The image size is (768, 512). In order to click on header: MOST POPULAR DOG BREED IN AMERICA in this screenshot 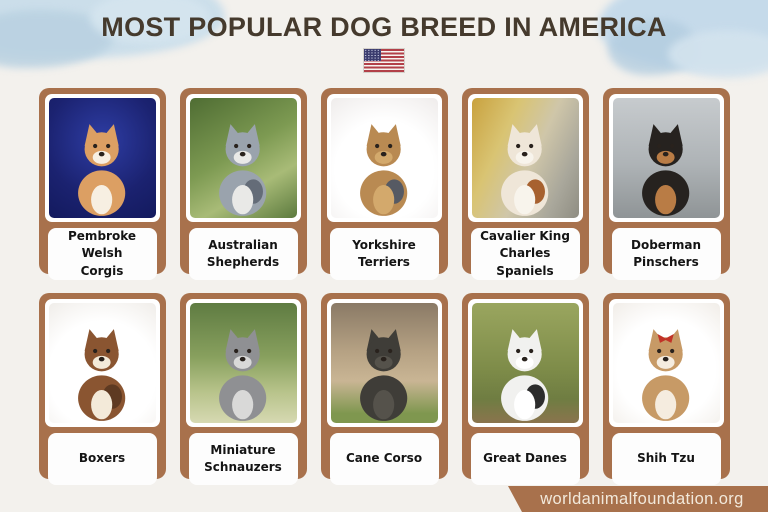, I will do `click(384, 42)`.